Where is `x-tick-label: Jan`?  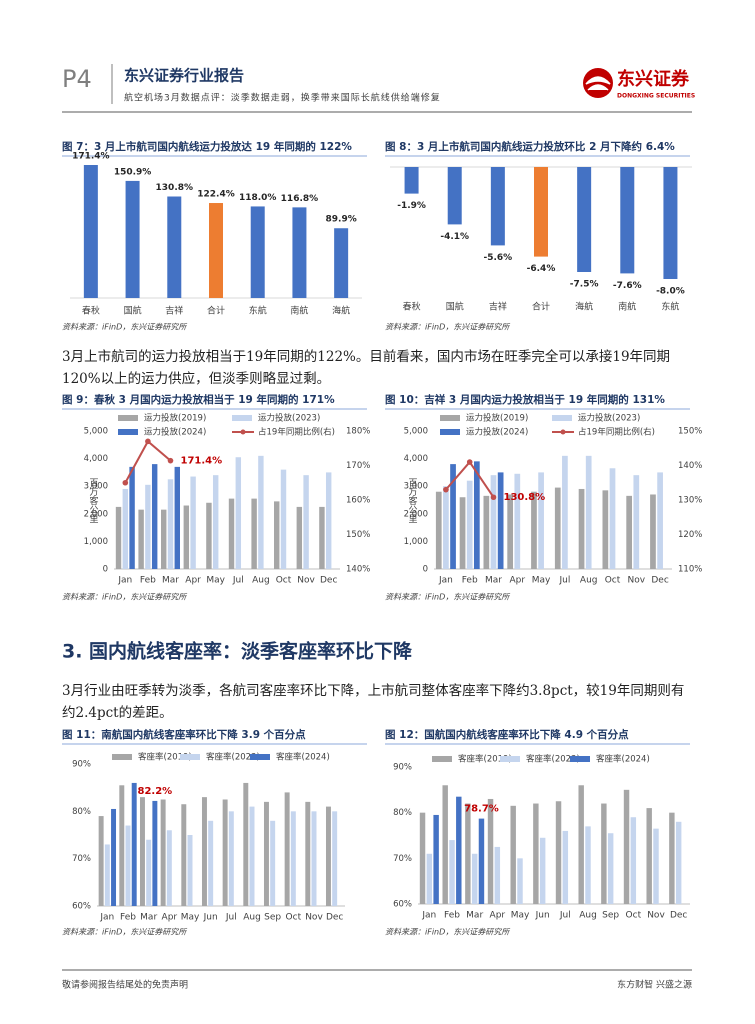
x-tick-label: Jan is located at coordinates (106, 918).